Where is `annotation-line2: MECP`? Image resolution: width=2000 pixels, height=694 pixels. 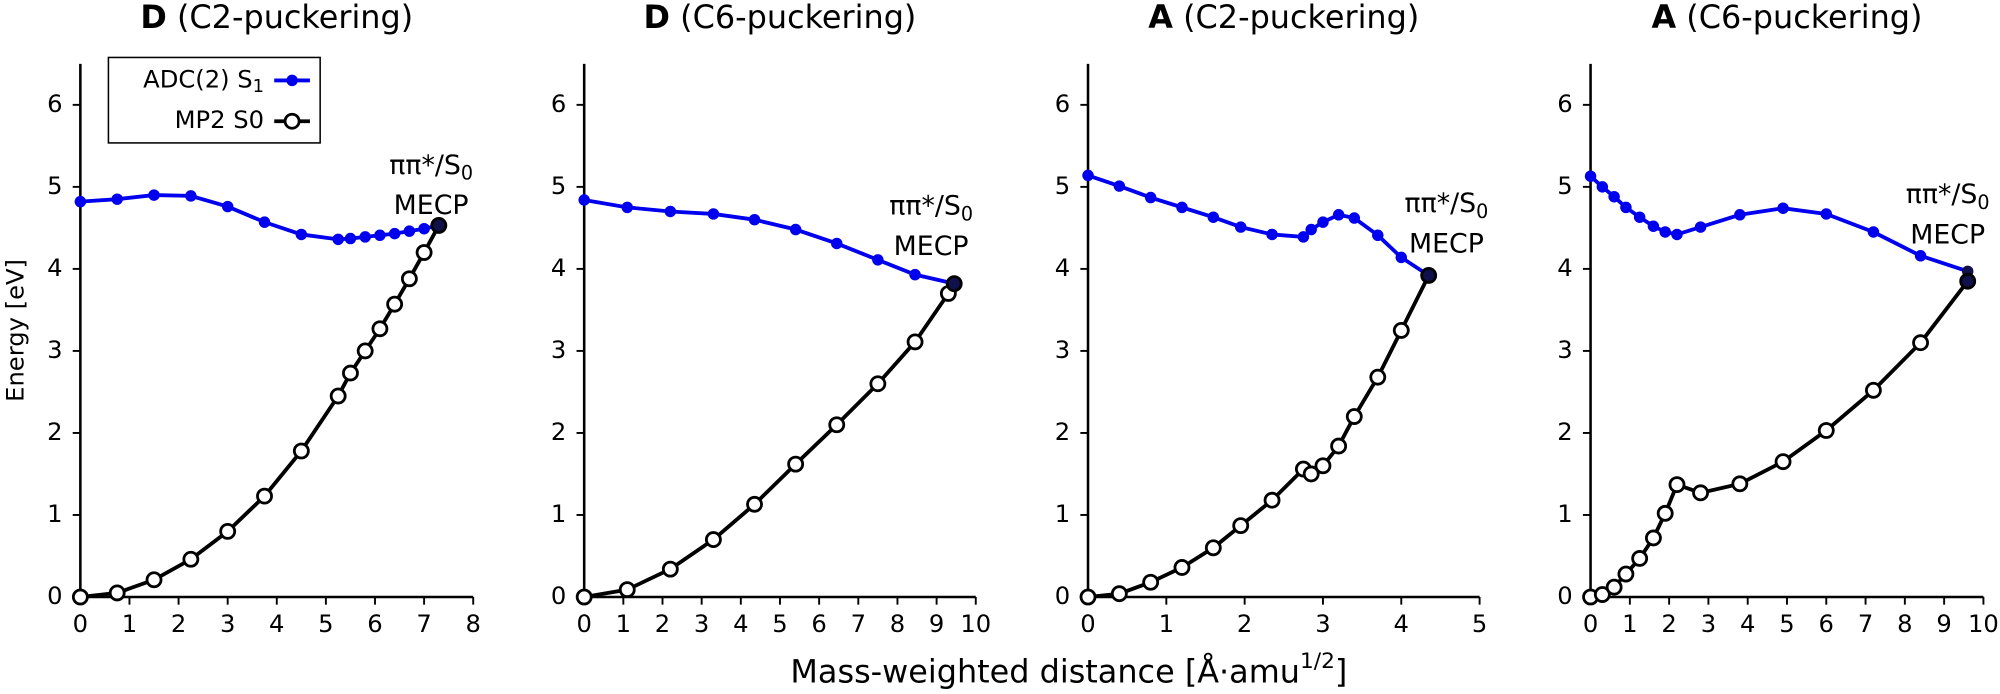
annotation-line2: MECP is located at coordinates (1947, 235).